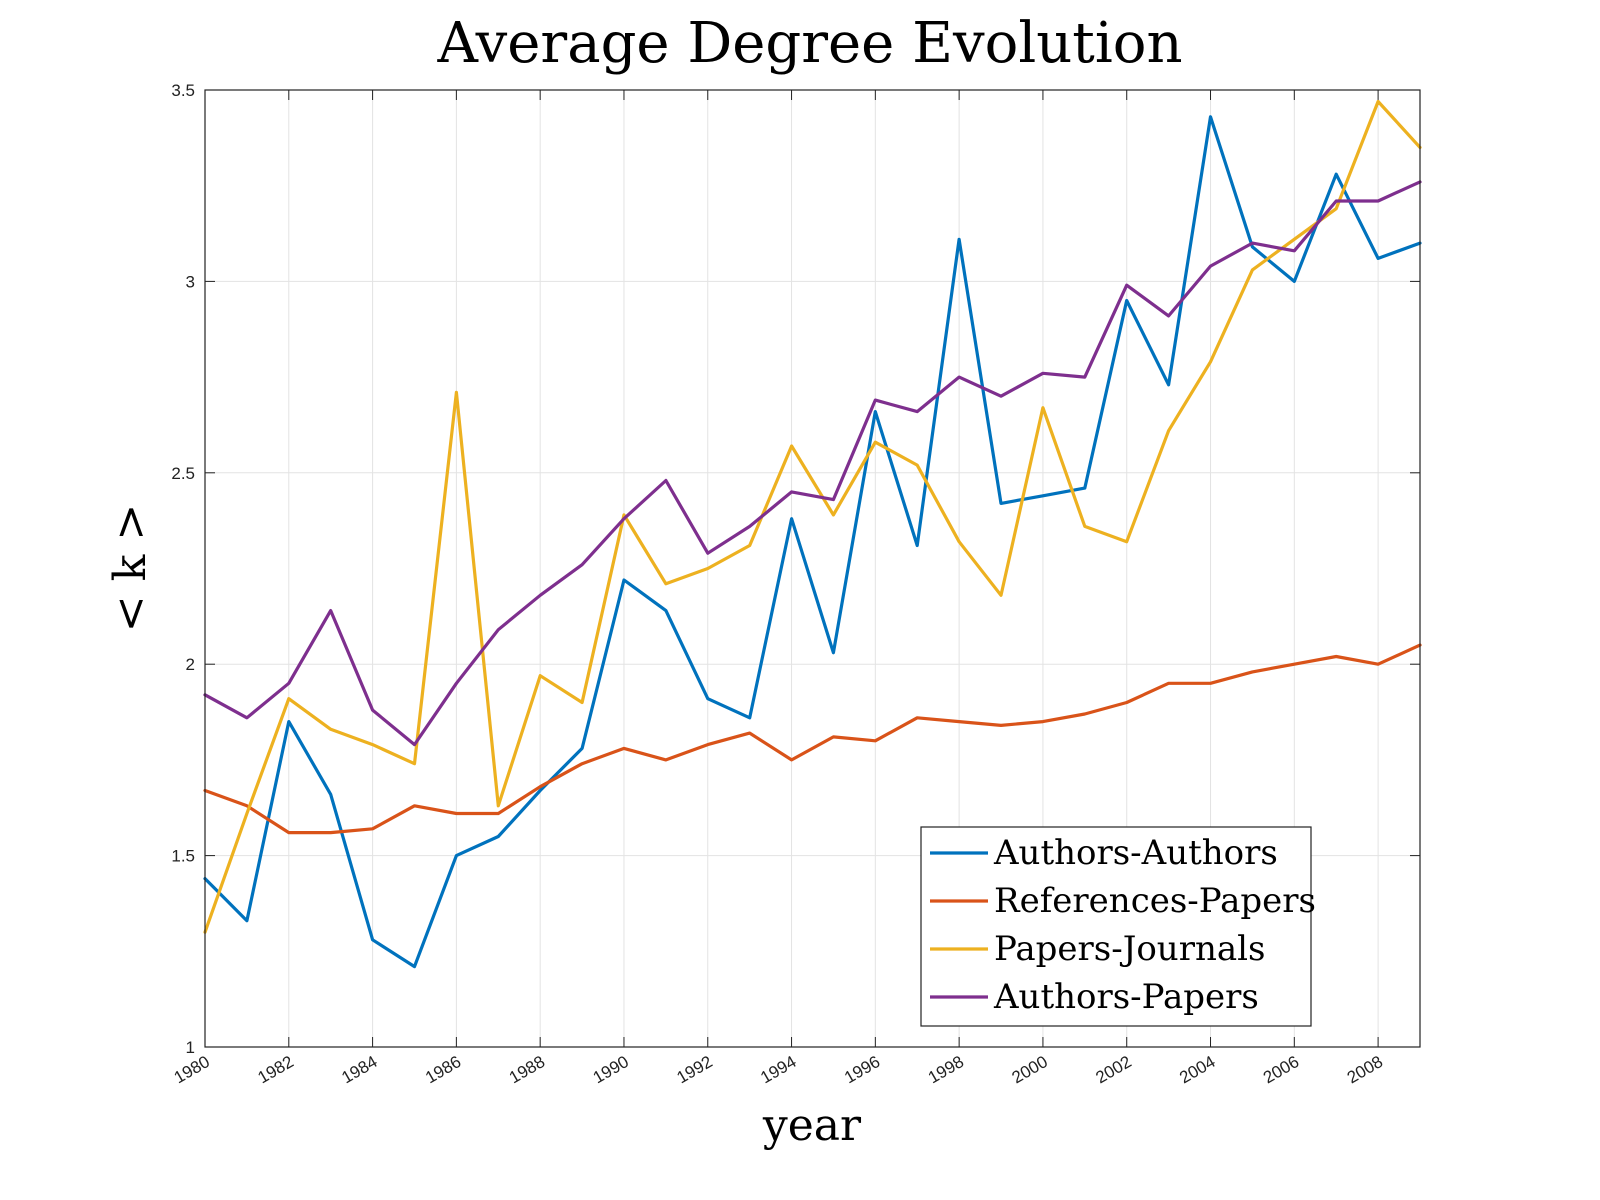 The height and width of the screenshot is (1200, 1600). What do you see at coordinates (183, 473) in the screenshot?
I see `y-tick-label: 2.5` at bounding box center [183, 473].